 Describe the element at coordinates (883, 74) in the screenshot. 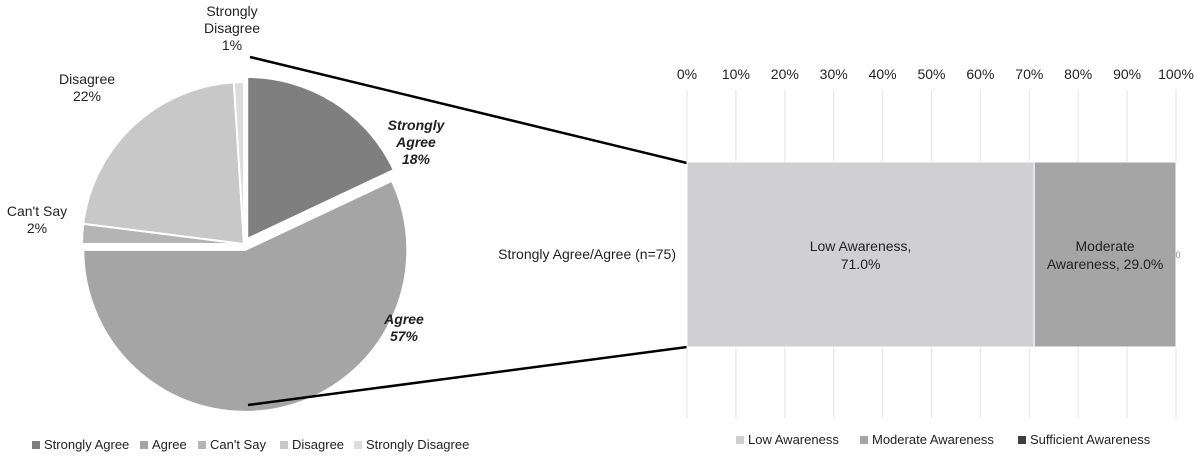

I see `x-tick-label: 40%` at that location.